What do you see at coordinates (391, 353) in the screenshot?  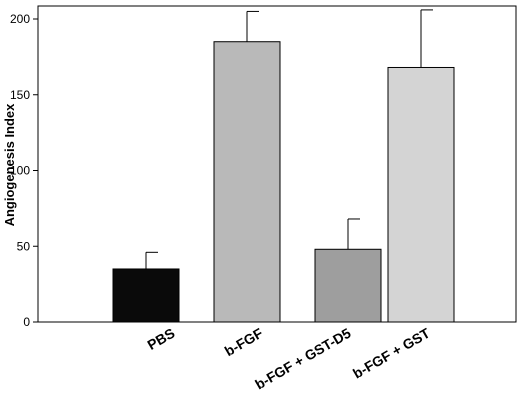 I see `x-category-label: b-FGF + GST` at bounding box center [391, 353].